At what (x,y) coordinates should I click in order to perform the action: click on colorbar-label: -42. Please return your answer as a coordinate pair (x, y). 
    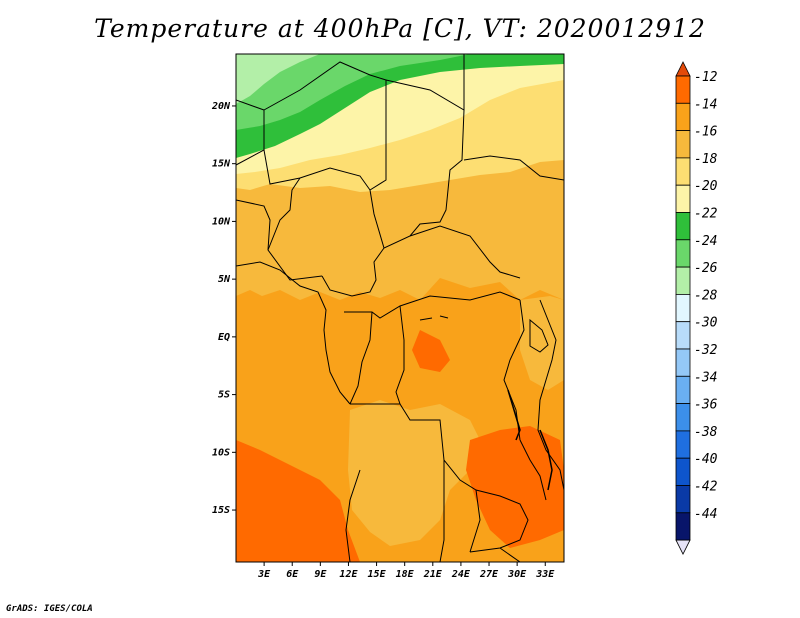
    Looking at the image, I should click on (706, 487).